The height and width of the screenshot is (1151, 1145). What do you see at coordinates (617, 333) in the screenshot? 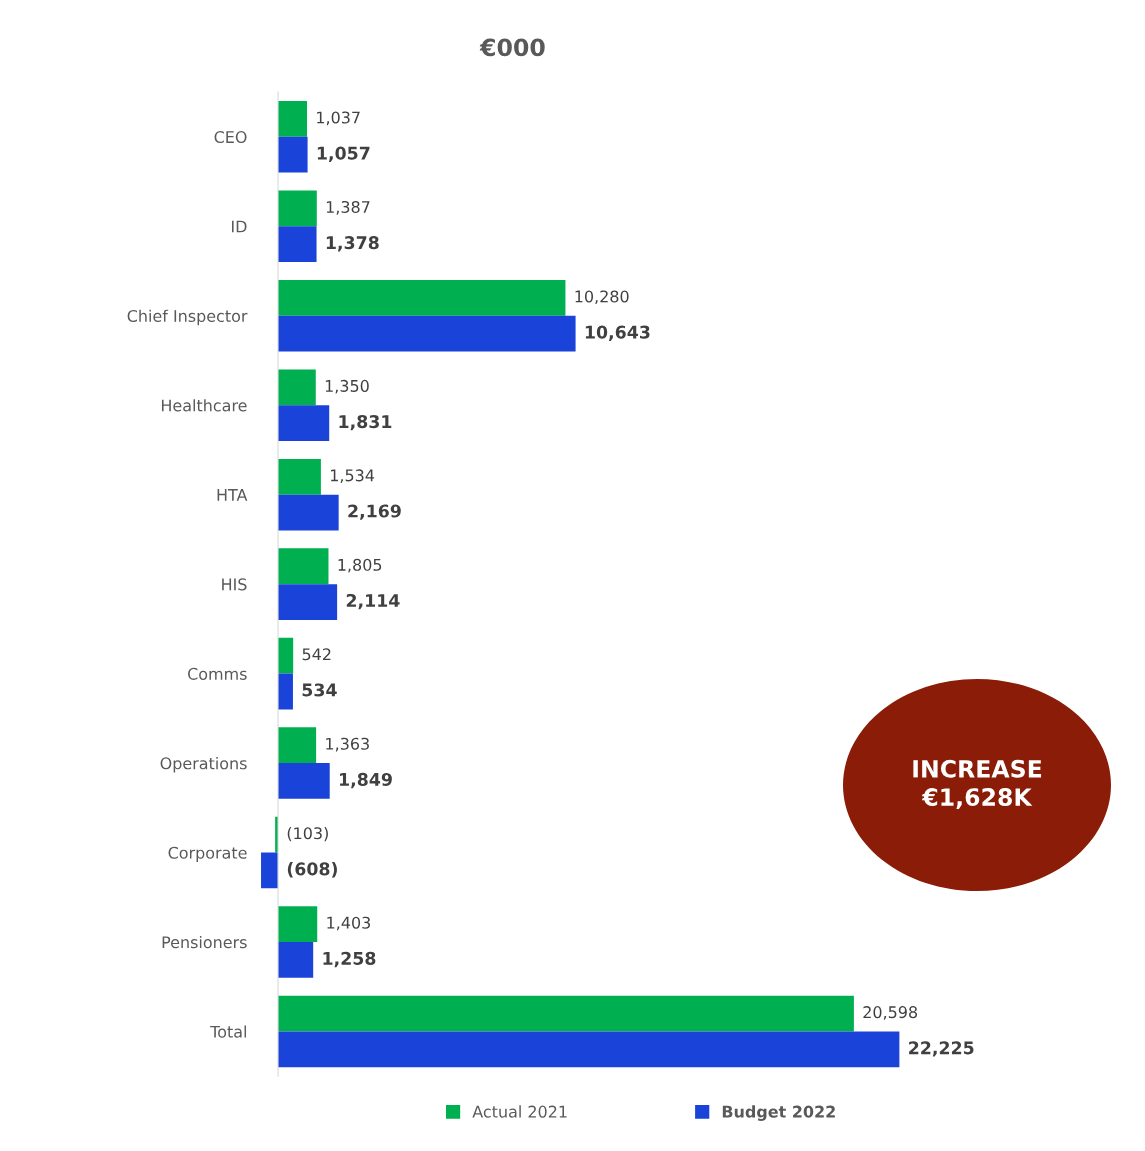
I see `data-label: 10,643` at bounding box center [617, 333].